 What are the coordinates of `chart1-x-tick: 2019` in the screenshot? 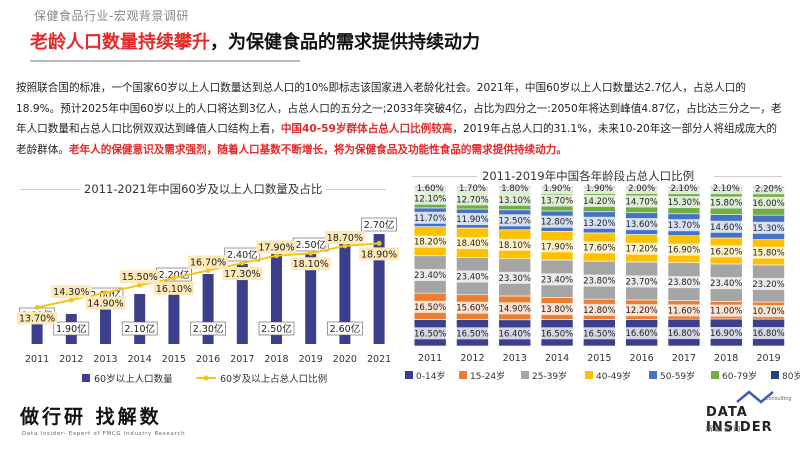 It's located at (311, 359).